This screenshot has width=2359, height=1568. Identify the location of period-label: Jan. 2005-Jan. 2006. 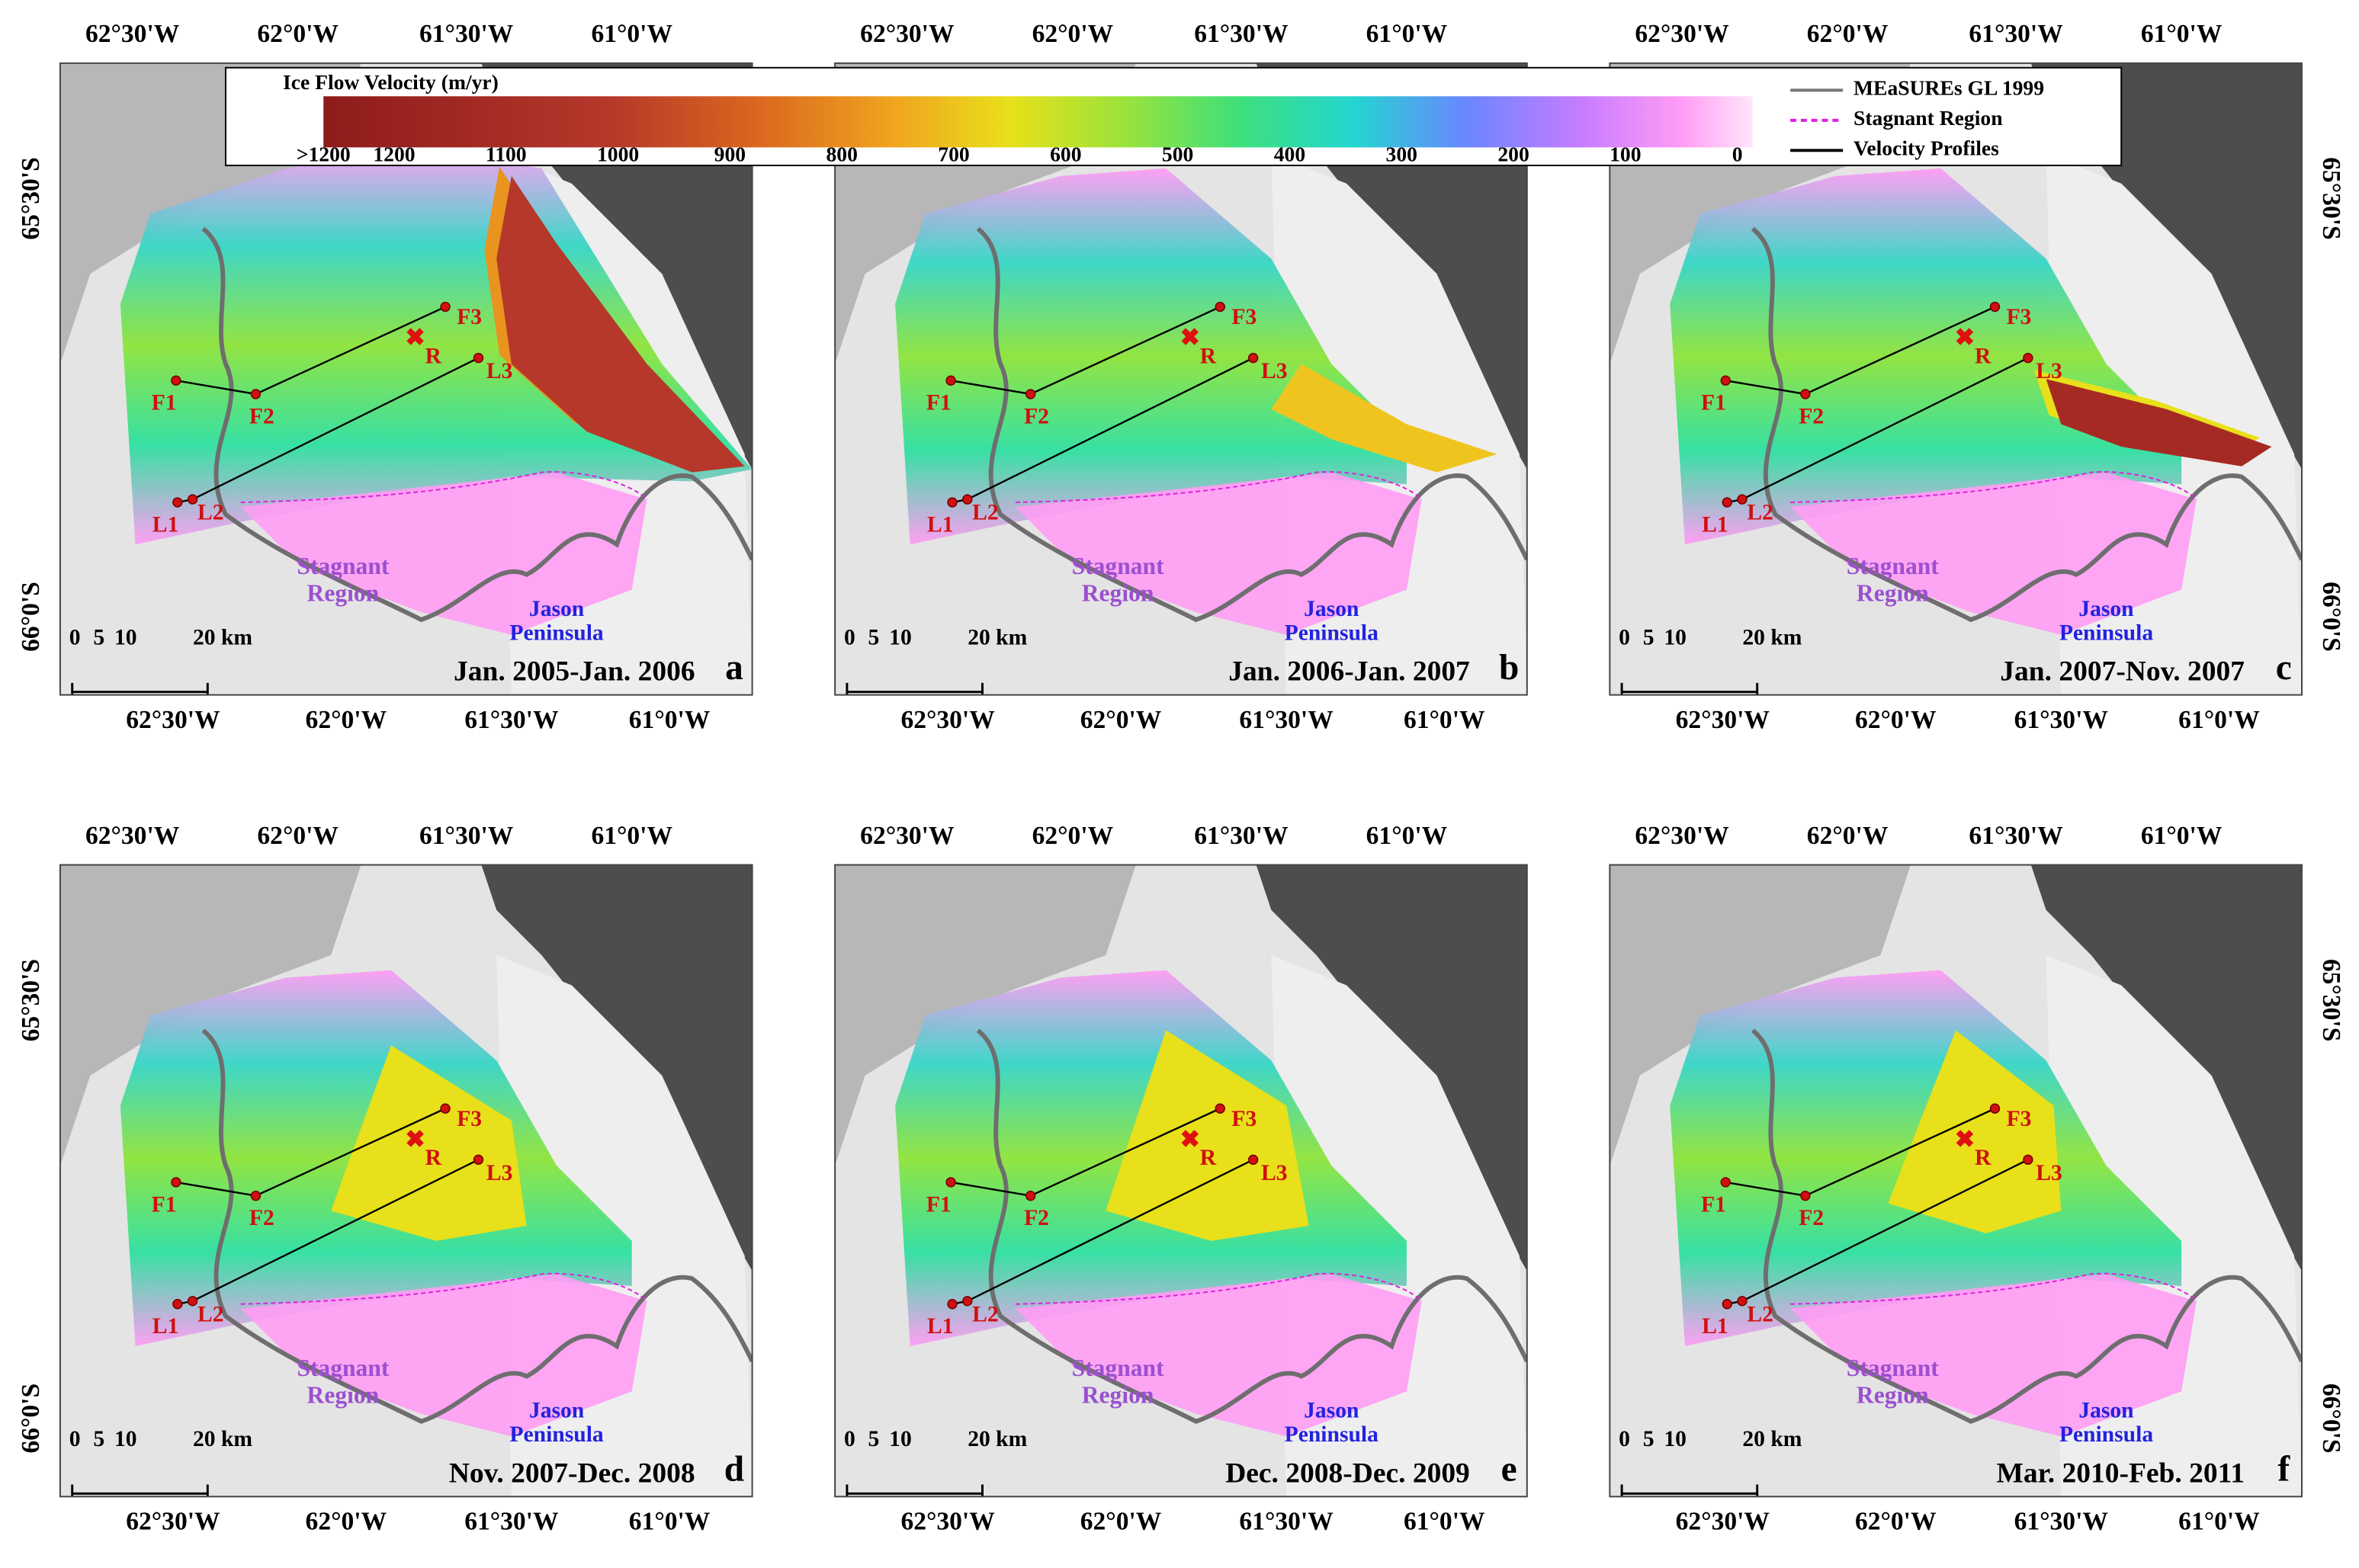
(574, 672).